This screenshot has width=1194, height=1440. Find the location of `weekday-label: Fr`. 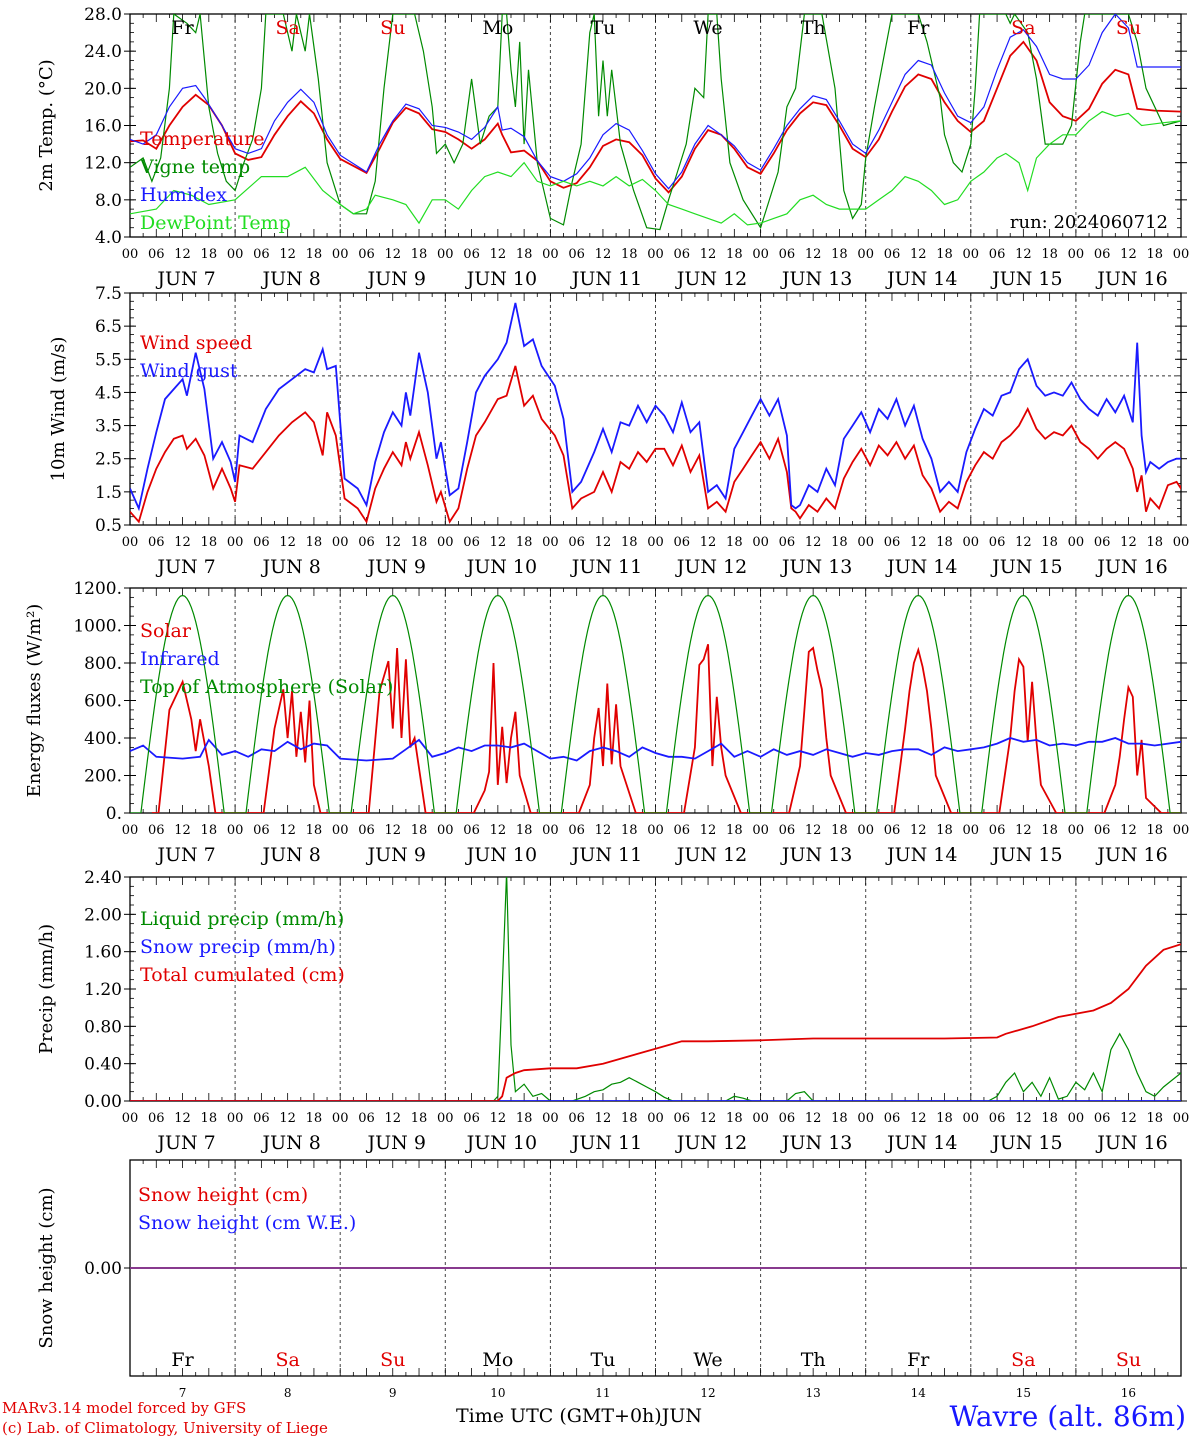

weekday-label: Fr is located at coordinates (918, 1360).